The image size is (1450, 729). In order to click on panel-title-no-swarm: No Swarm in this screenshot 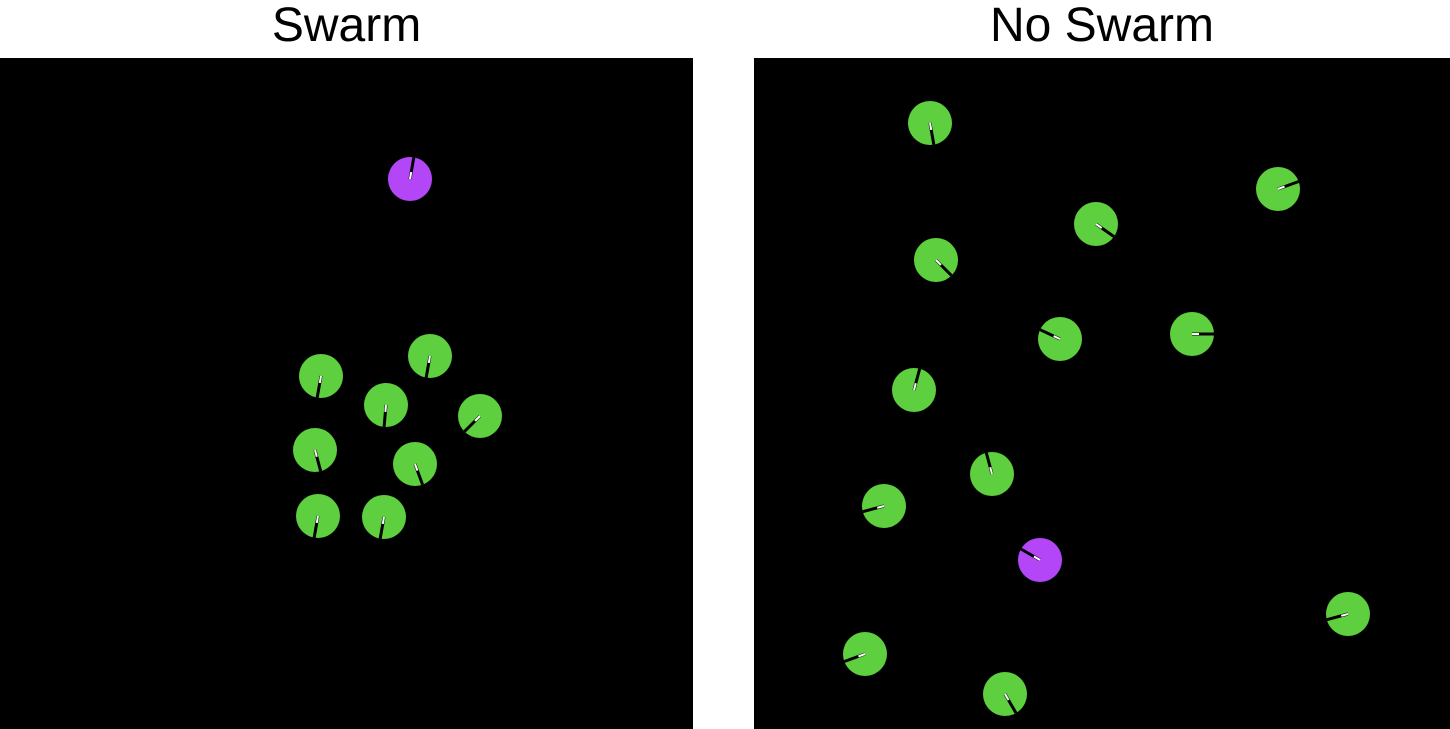, I will do `click(1102, 26)`.